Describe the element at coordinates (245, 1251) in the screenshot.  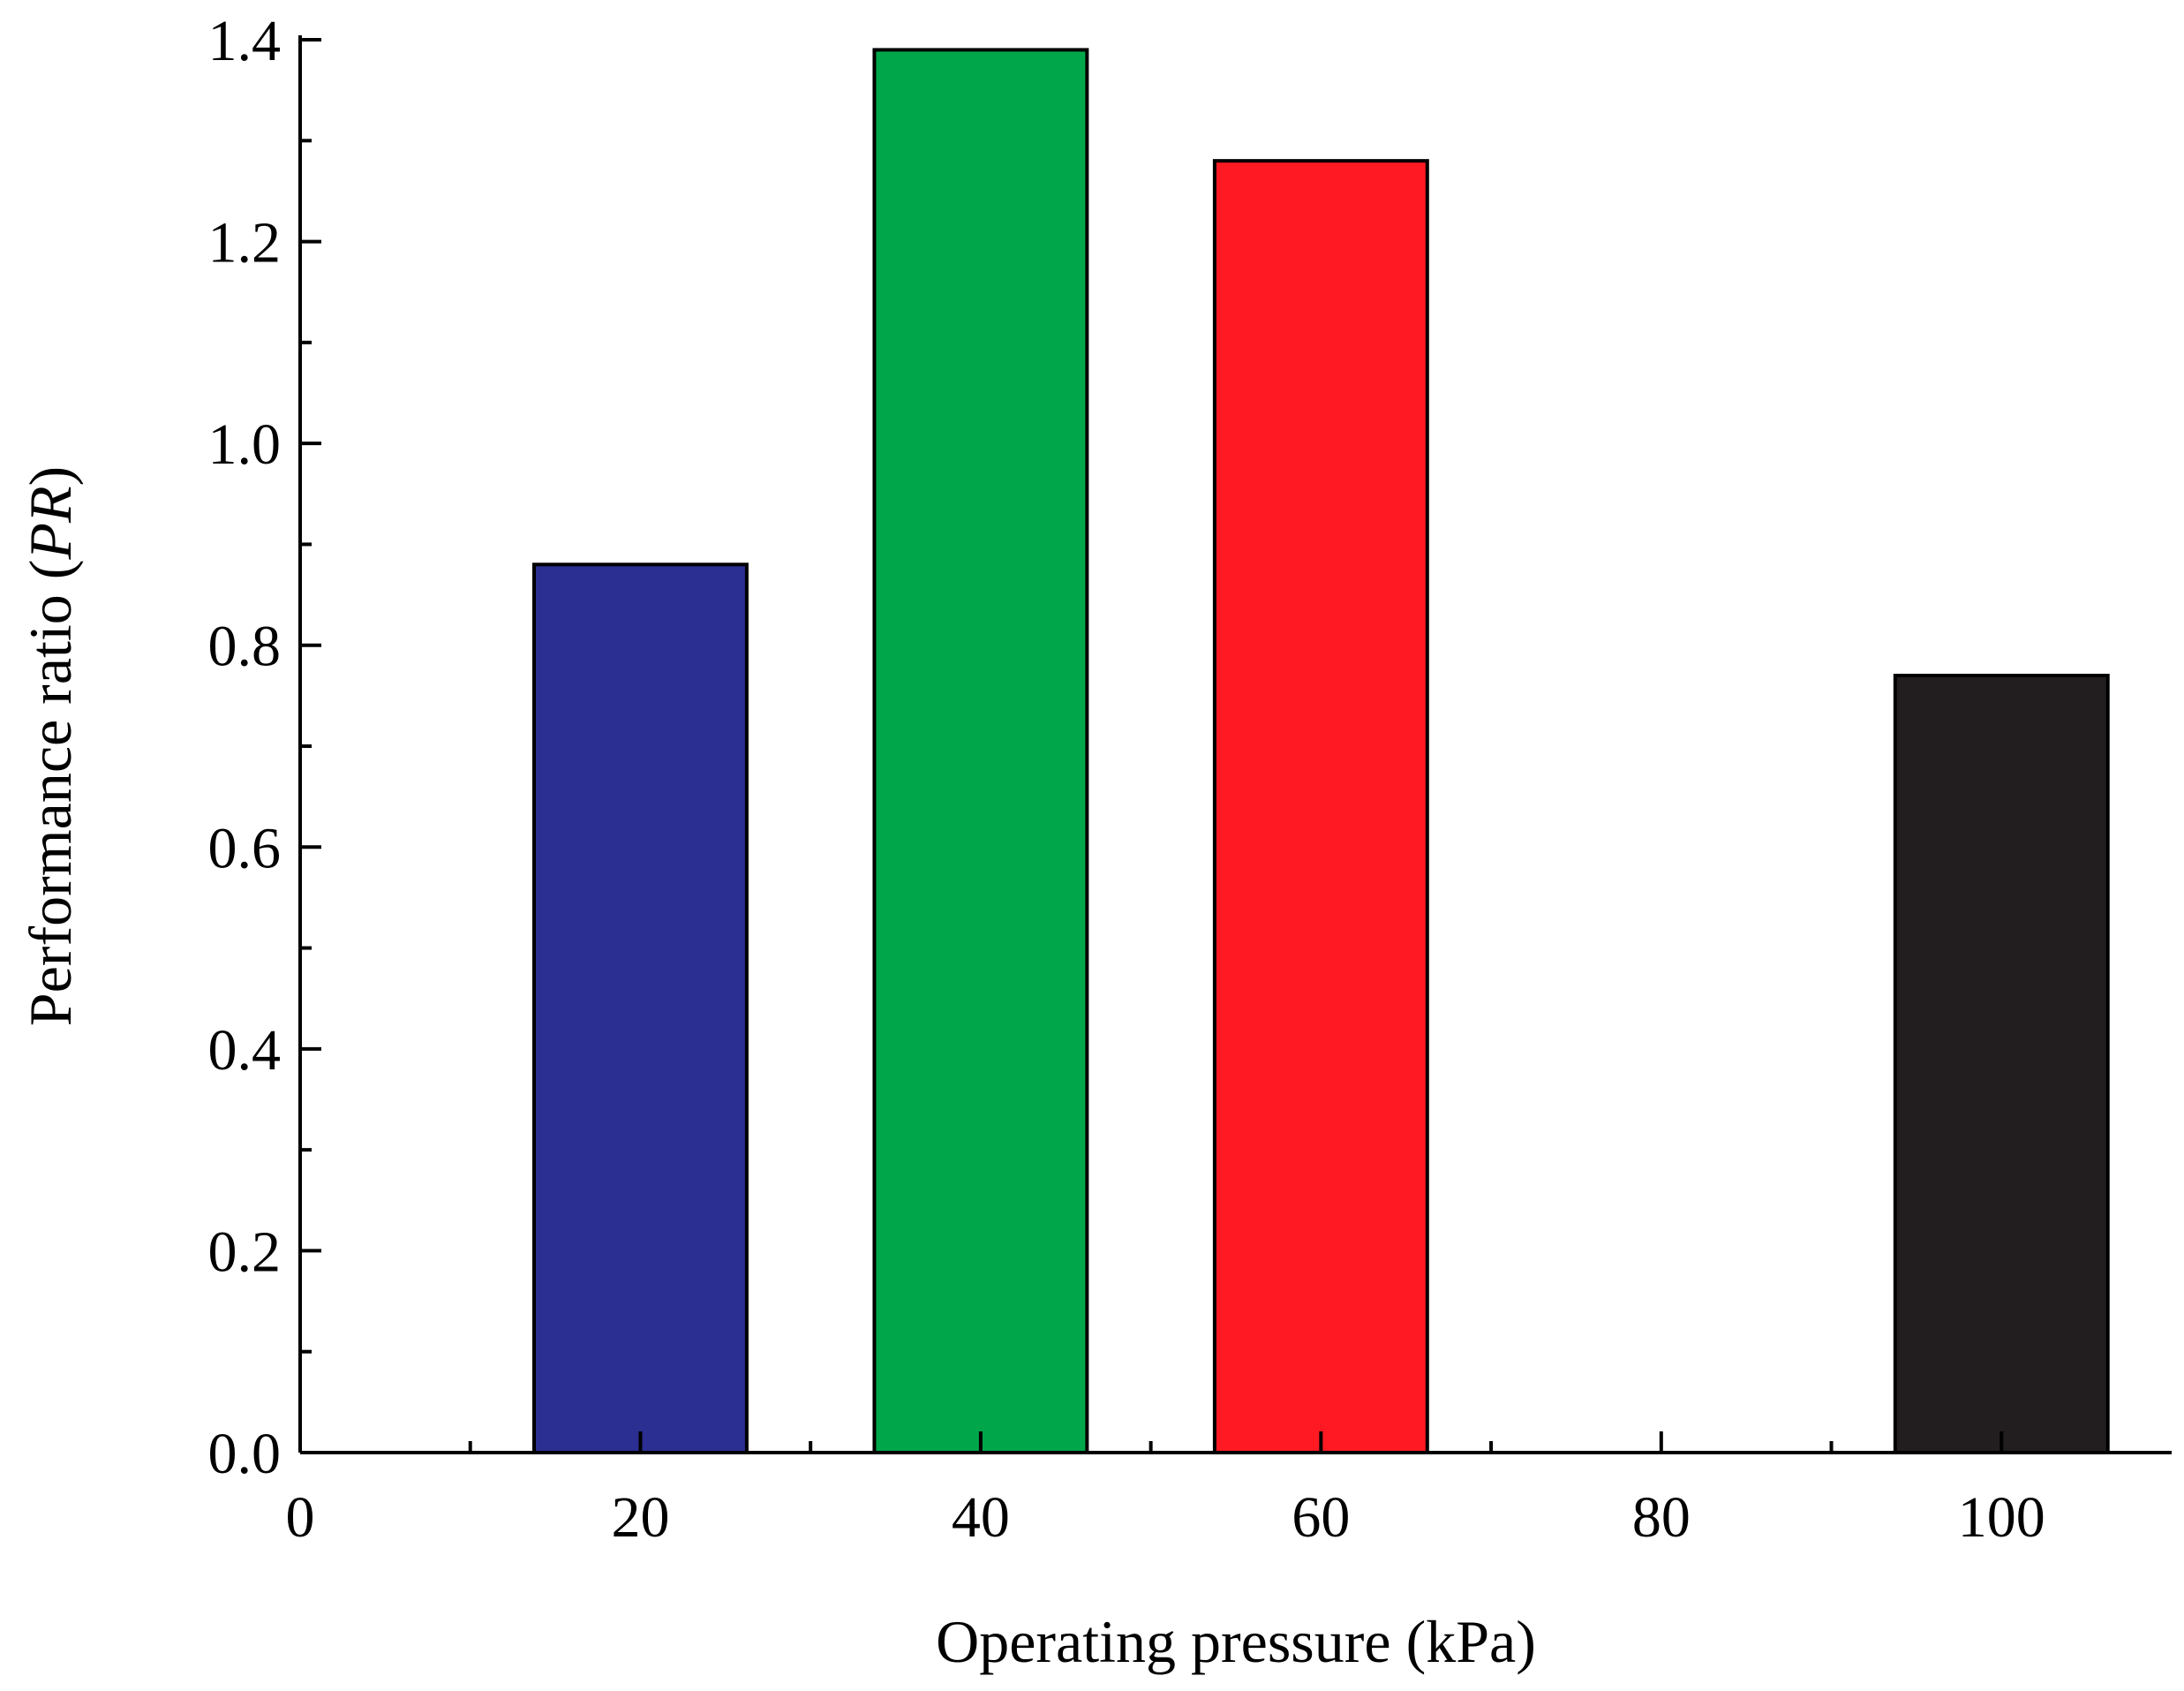
I see `y-tick-label: 0.2` at that location.